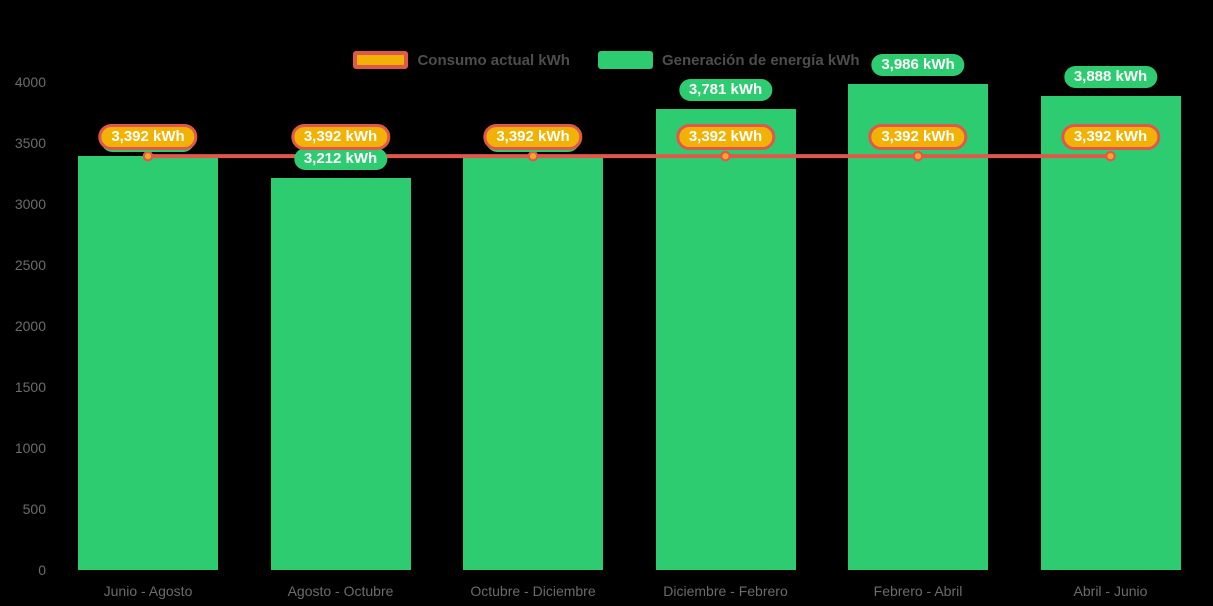 This screenshot has height=606, width=1213. I want to click on legend-item-generation: Generación de energía kWh, so click(728, 60).